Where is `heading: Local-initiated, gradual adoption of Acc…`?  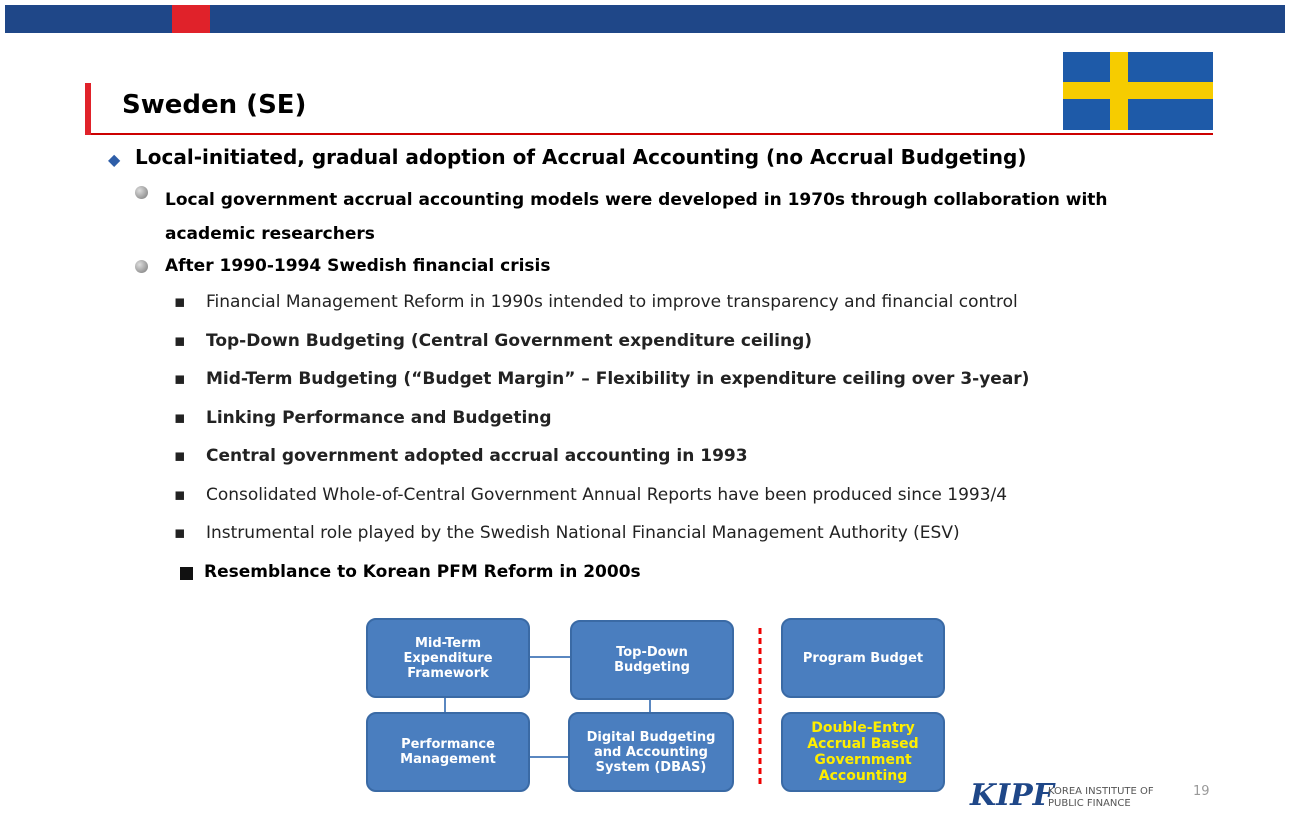
heading: Local-initiated, gradual adoption of Acc… is located at coordinates (581, 157).